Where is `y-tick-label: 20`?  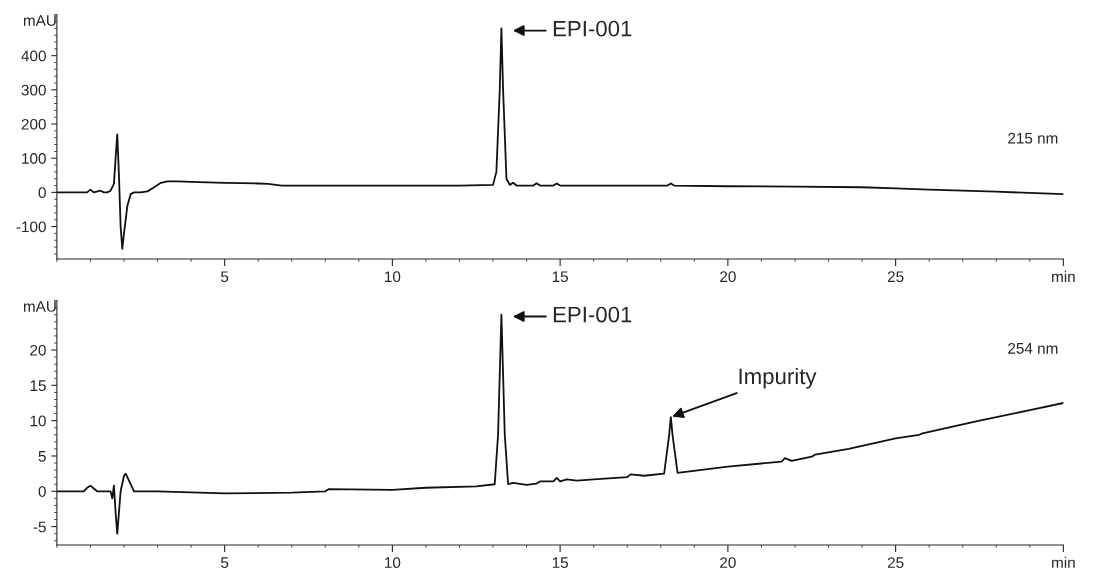 y-tick-label: 20 is located at coordinates (38, 350).